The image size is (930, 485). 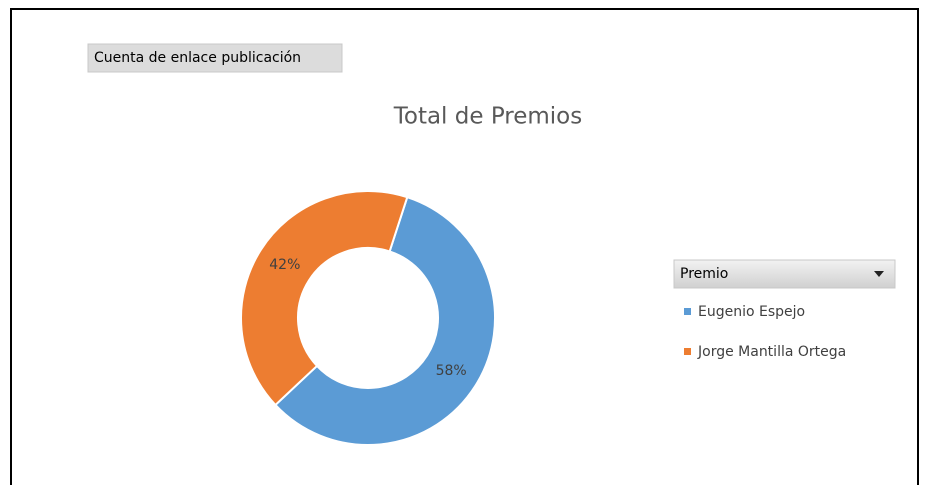 What do you see at coordinates (284, 265) in the screenshot?
I see `data-label: 42%` at bounding box center [284, 265].